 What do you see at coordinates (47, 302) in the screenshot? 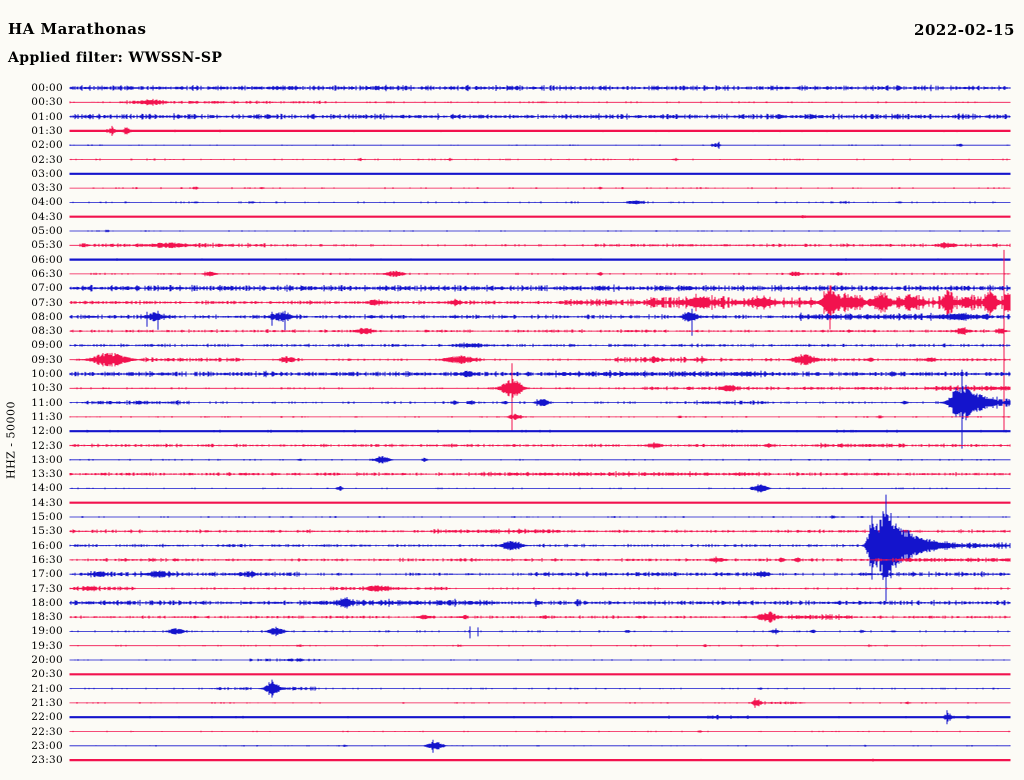
I see `time-label: 07:30` at bounding box center [47, 302].